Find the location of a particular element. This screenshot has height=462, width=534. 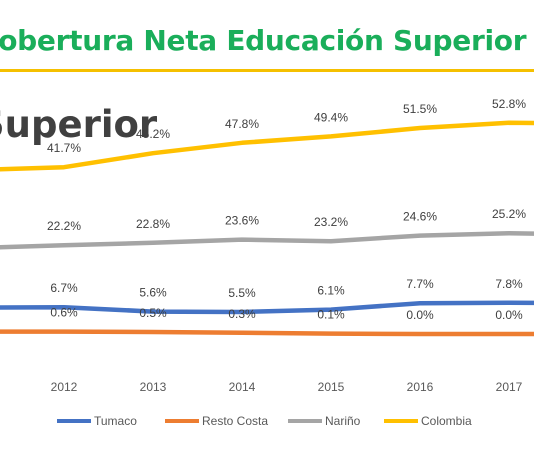

data-label-narino-2016: 24.6% is located at coordinates (420, 217).